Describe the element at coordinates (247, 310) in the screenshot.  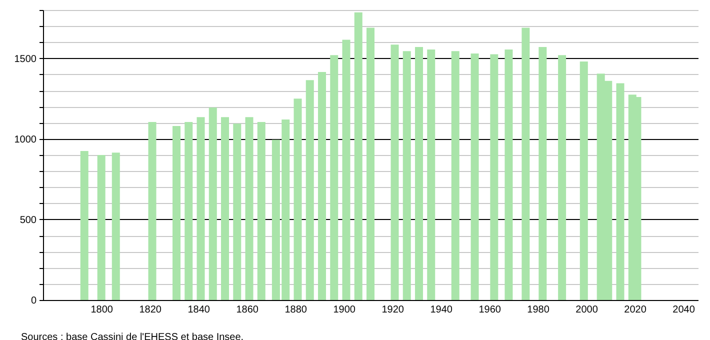
I see `x-tick-label: 1860` at that location.